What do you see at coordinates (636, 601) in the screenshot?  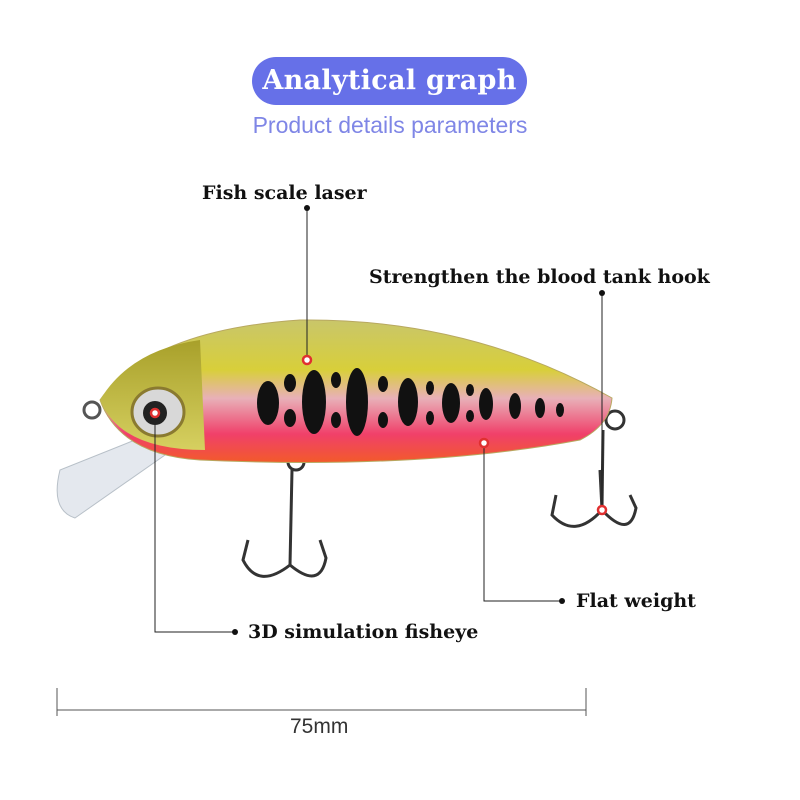 I see `label-flat-weight: Flat weight` at bounding box center [636, 601].